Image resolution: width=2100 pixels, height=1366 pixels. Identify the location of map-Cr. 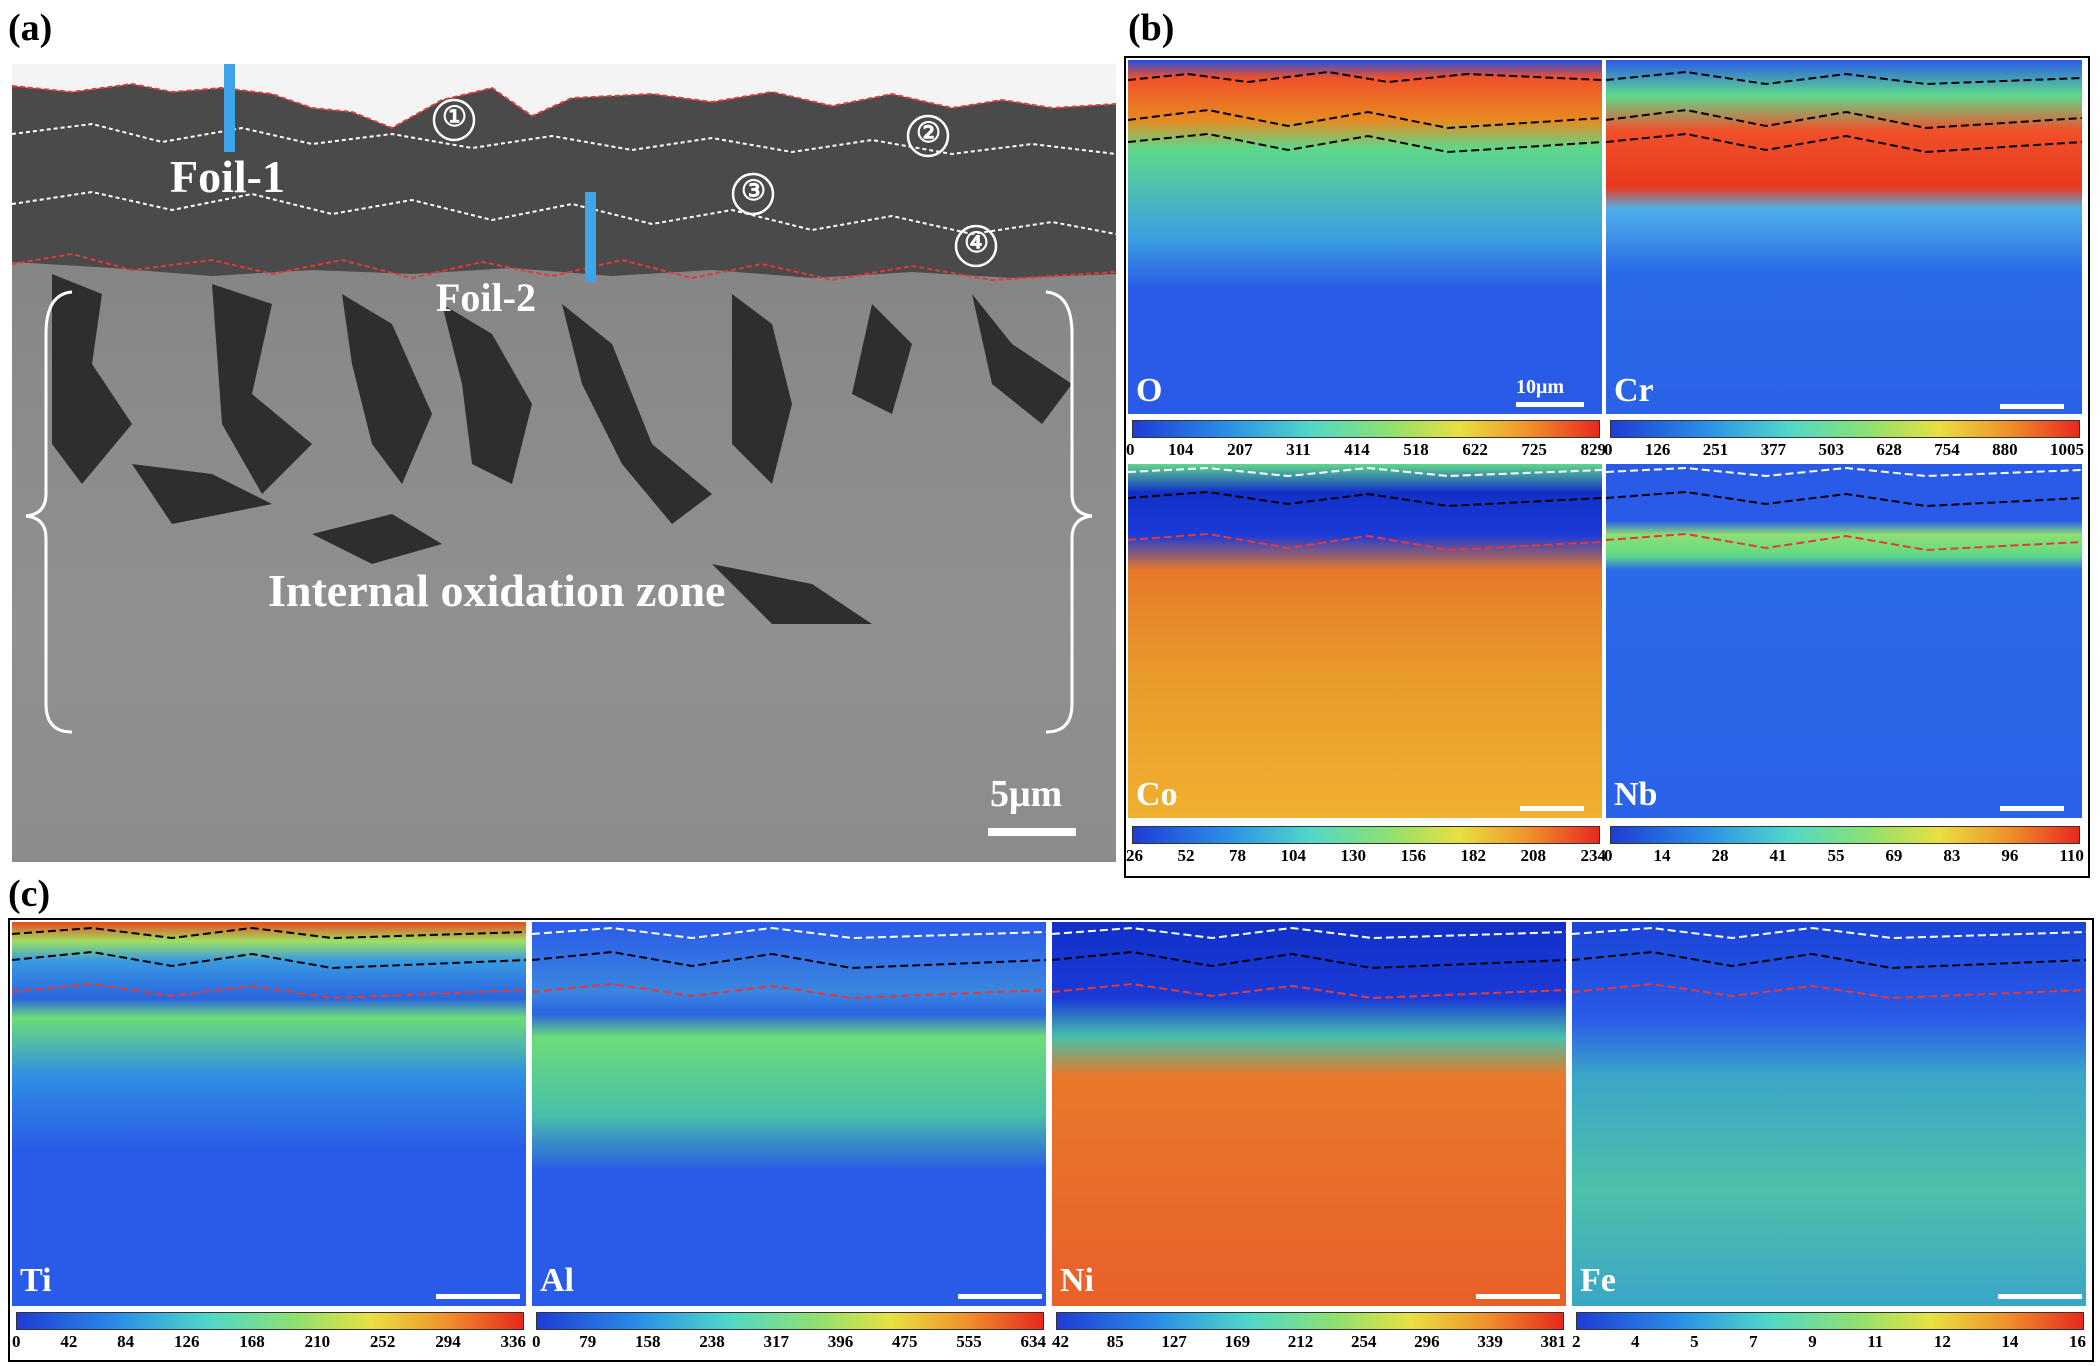
(1844, 237).